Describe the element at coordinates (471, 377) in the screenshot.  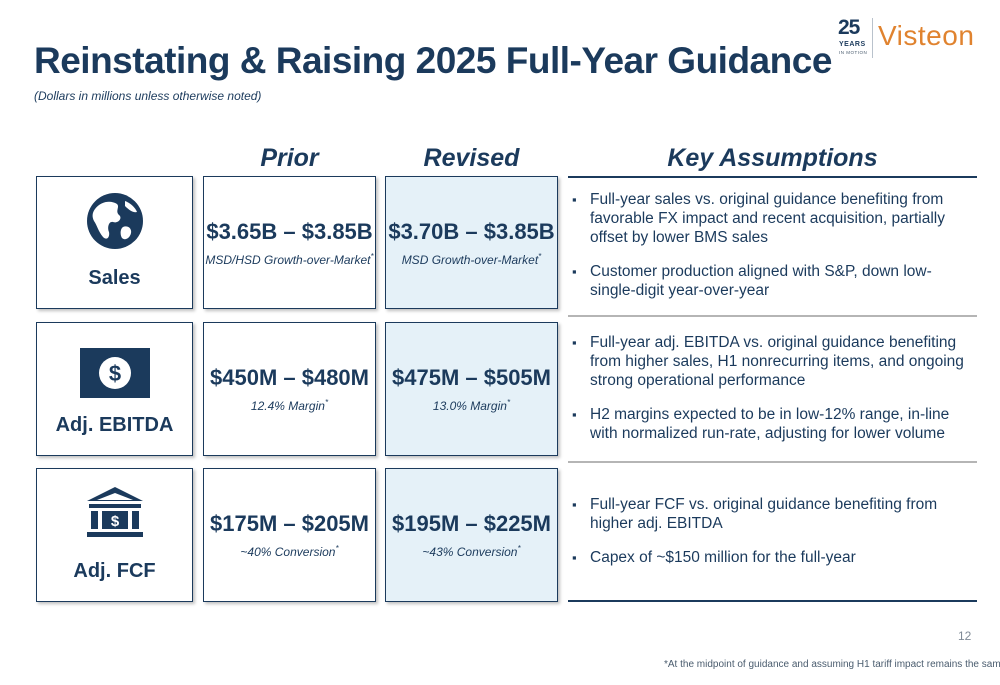
I see `revised-value: $475M – $505M` at that location.